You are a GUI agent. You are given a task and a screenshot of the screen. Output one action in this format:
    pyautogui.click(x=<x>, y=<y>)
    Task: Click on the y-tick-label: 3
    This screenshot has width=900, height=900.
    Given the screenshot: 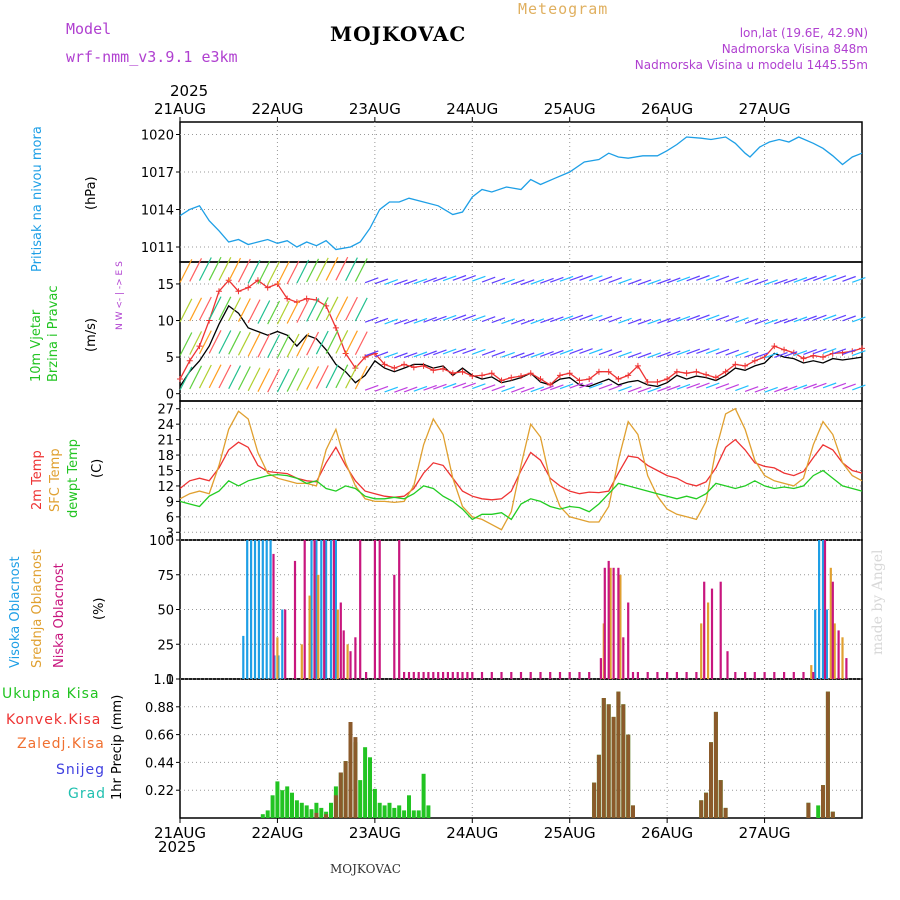 What is the action you would take?
    pyautogui.click(x=170, y=533)
    